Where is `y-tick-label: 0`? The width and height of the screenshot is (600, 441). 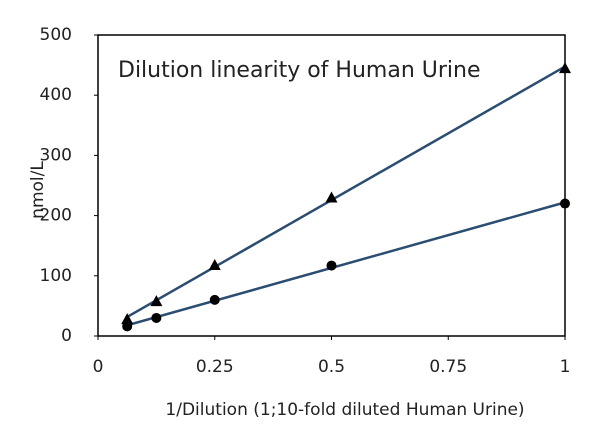
y-tick-label: 0 is located at coordinates (66, 336).